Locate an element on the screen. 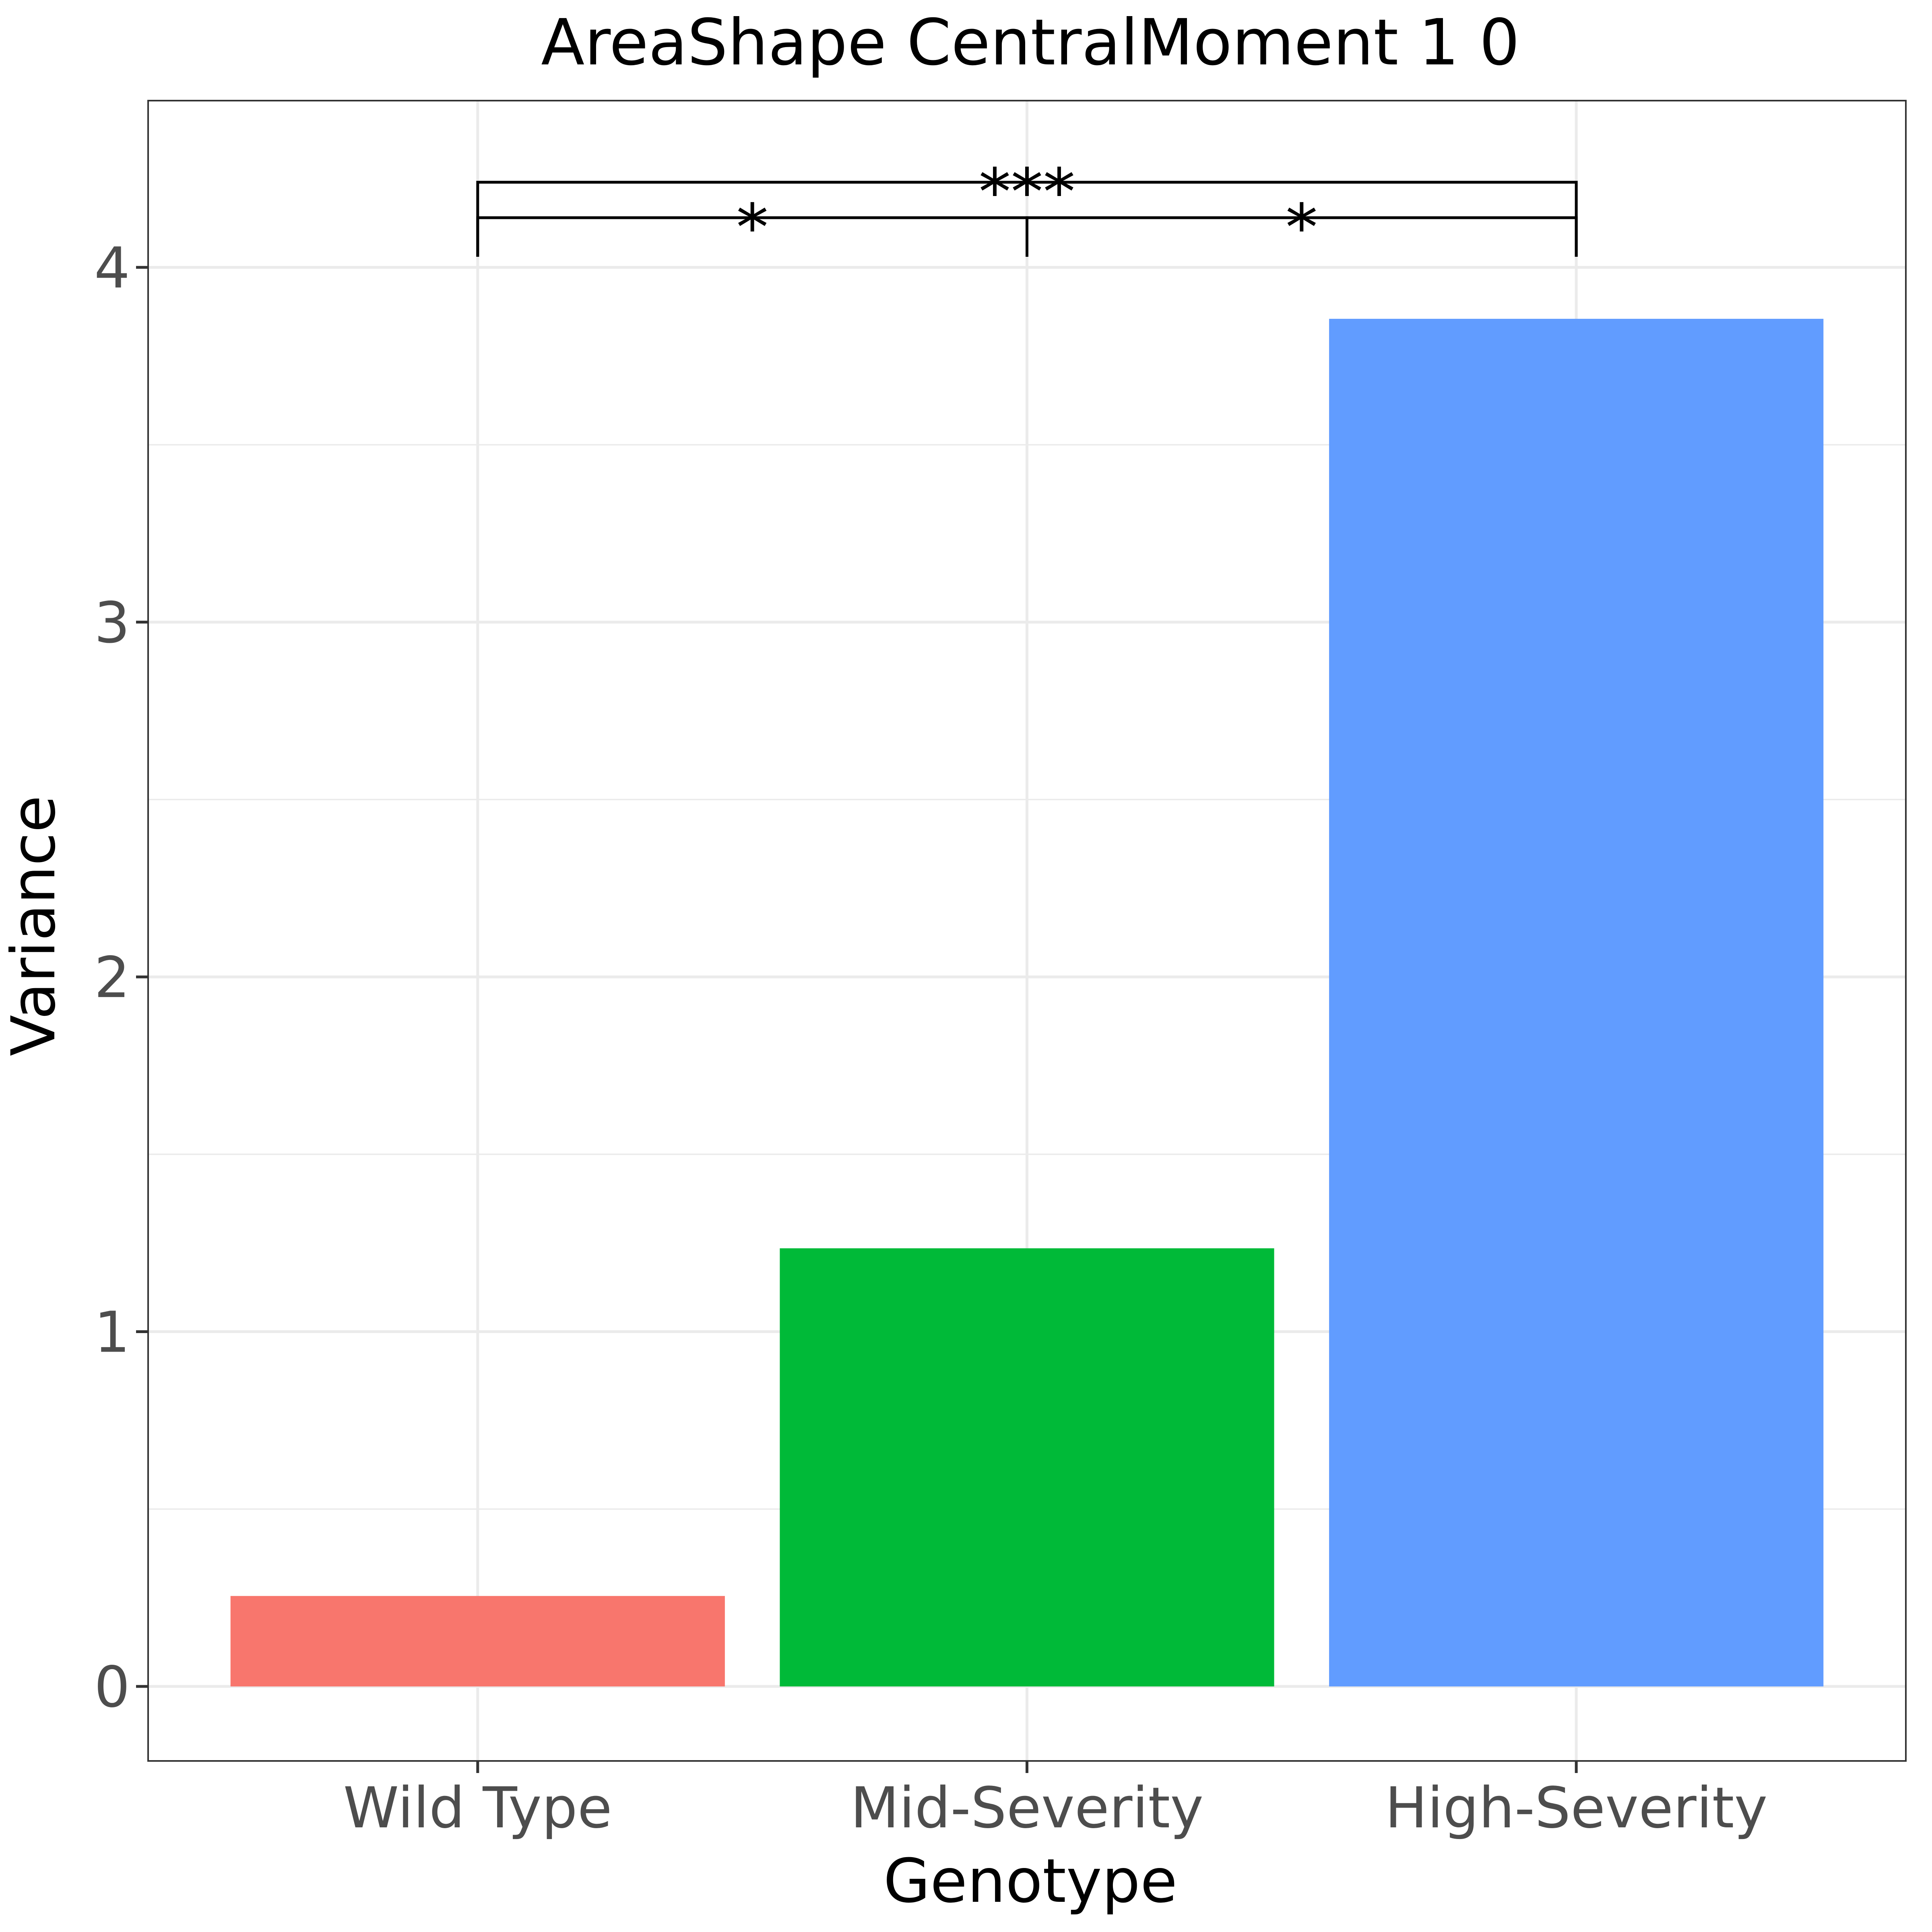 This screenshot has height=1932, width=1932. y-tick-label: 0 is located at coordinates (112, 1688).